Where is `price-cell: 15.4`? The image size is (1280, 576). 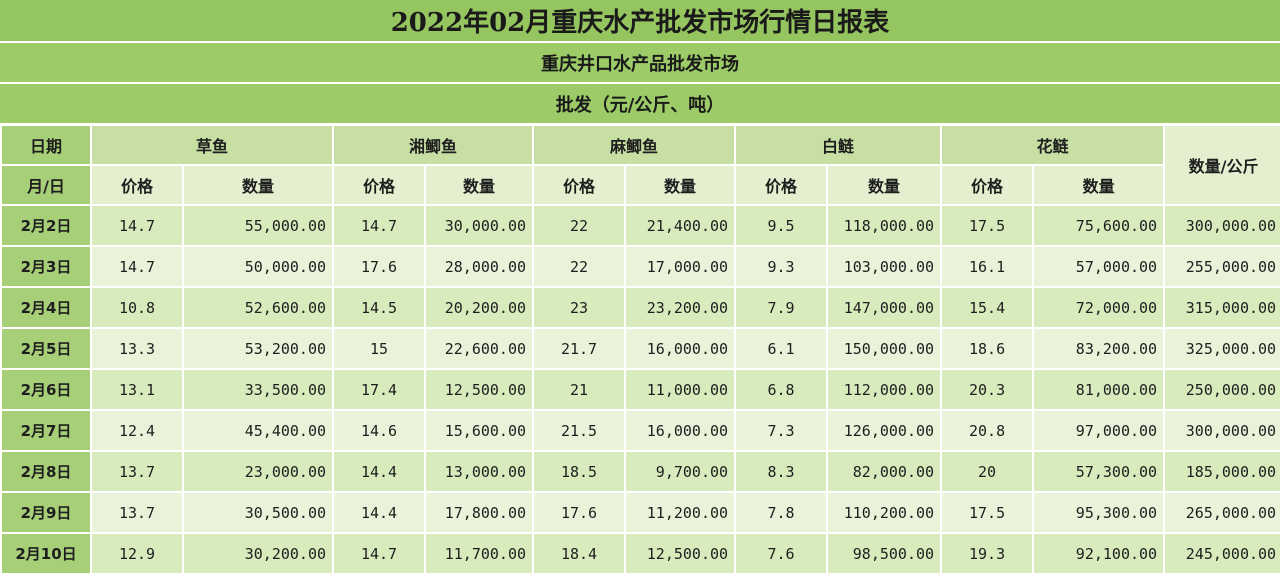
price-cell: 15.4 is located at coordinates (987, 307).